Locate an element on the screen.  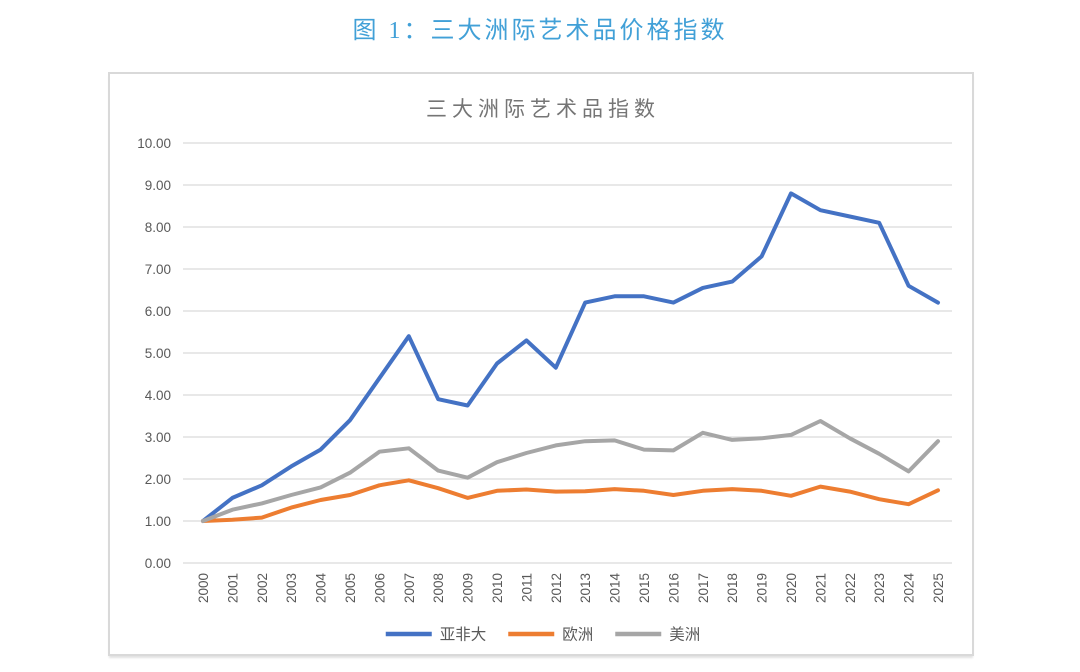
svg-text: 6.00 is located at coordinates (158, 311).